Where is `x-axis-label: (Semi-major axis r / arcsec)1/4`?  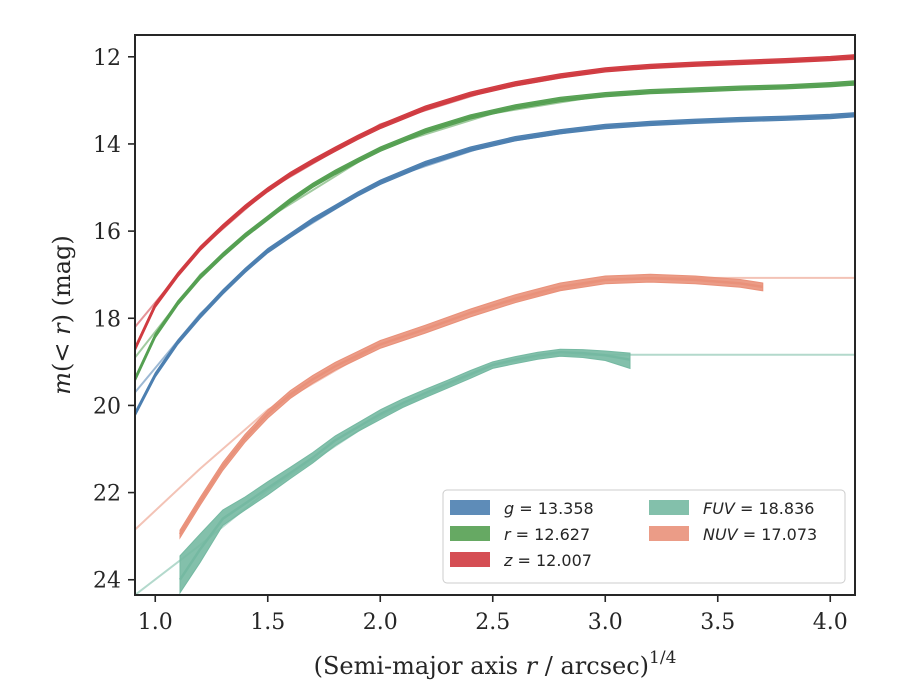 x-axis-label: (Semi-major axis r / arcsec)1/4 is located at coordinates (495, 664).